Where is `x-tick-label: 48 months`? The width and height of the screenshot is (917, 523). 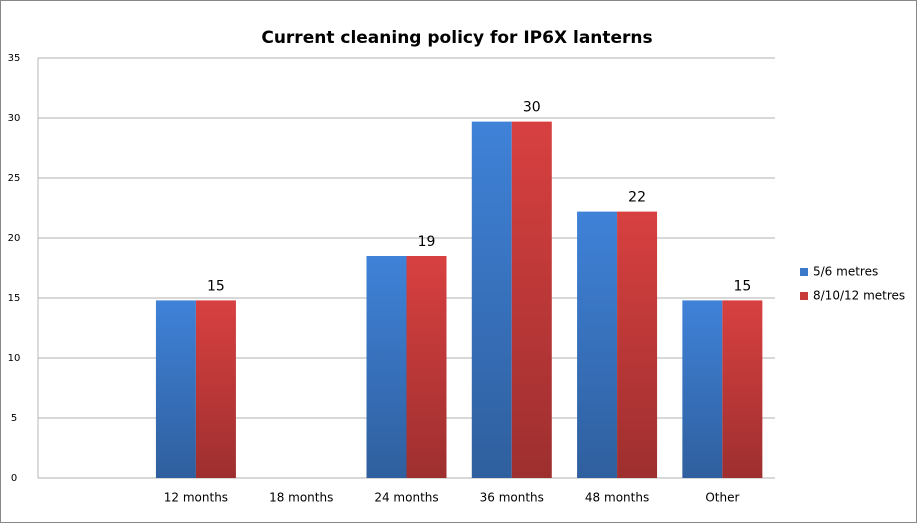
x-tick-label: 48 months is located at coordinates (617, 498).